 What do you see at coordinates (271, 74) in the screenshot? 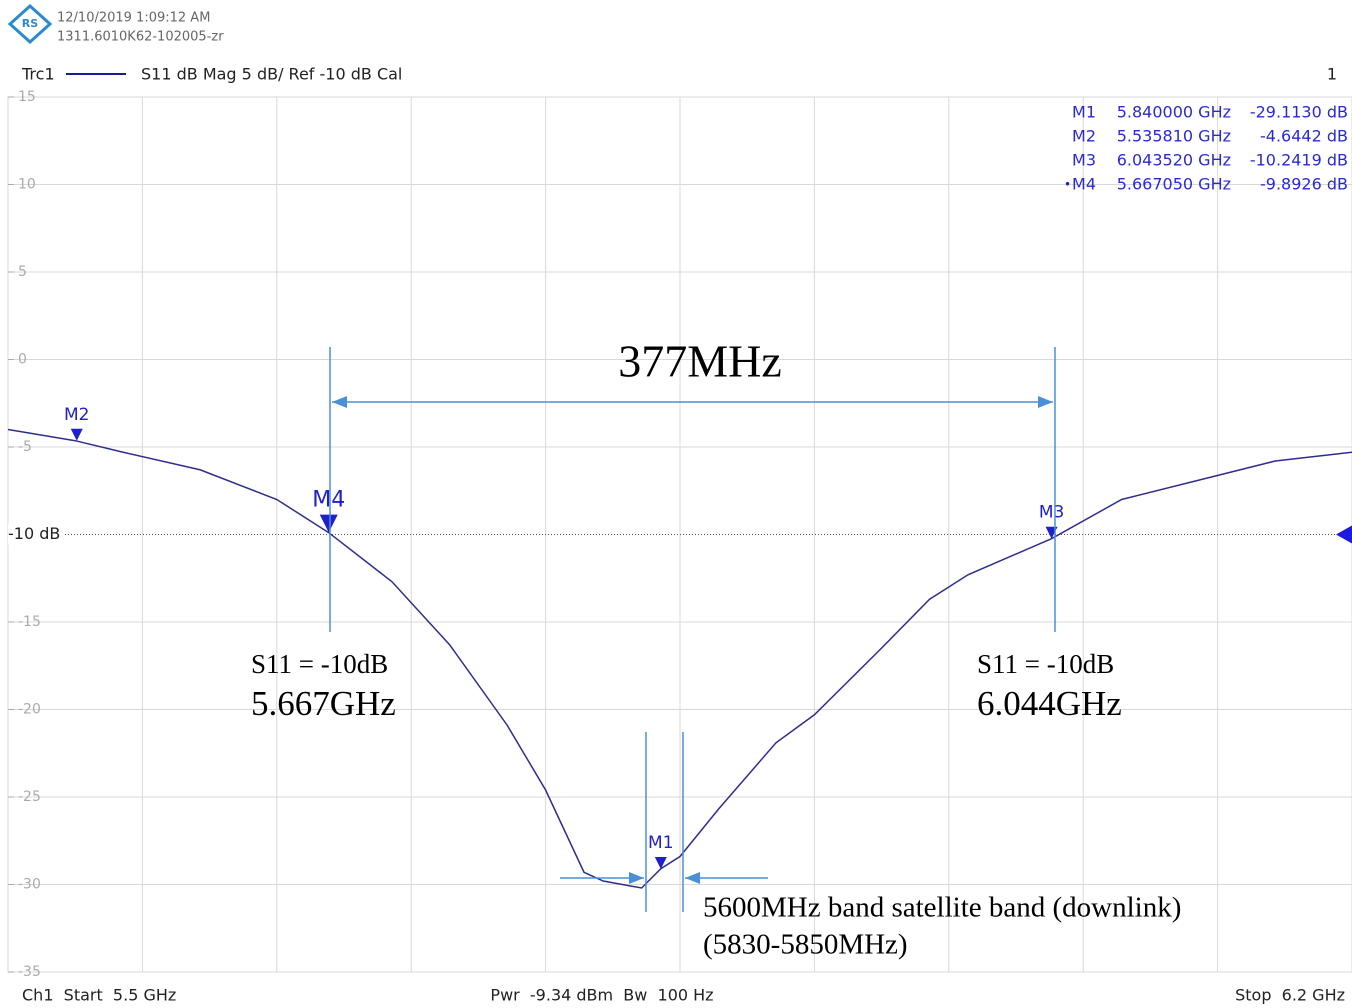
I see `trace-settings: S11 dB Mag 5 dB/ Ref -10 dB Cal` at bounding box center [271, 74].